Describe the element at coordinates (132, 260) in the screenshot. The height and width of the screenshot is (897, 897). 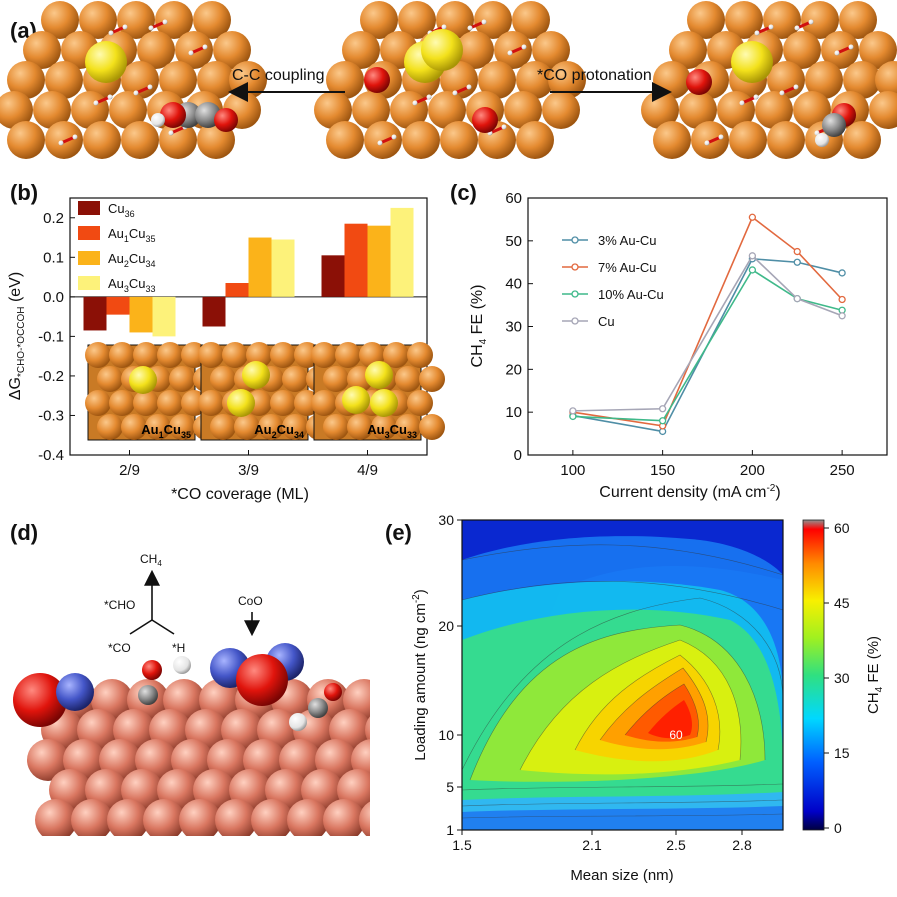
I see `legend-label: Au2Cu34` at that location.